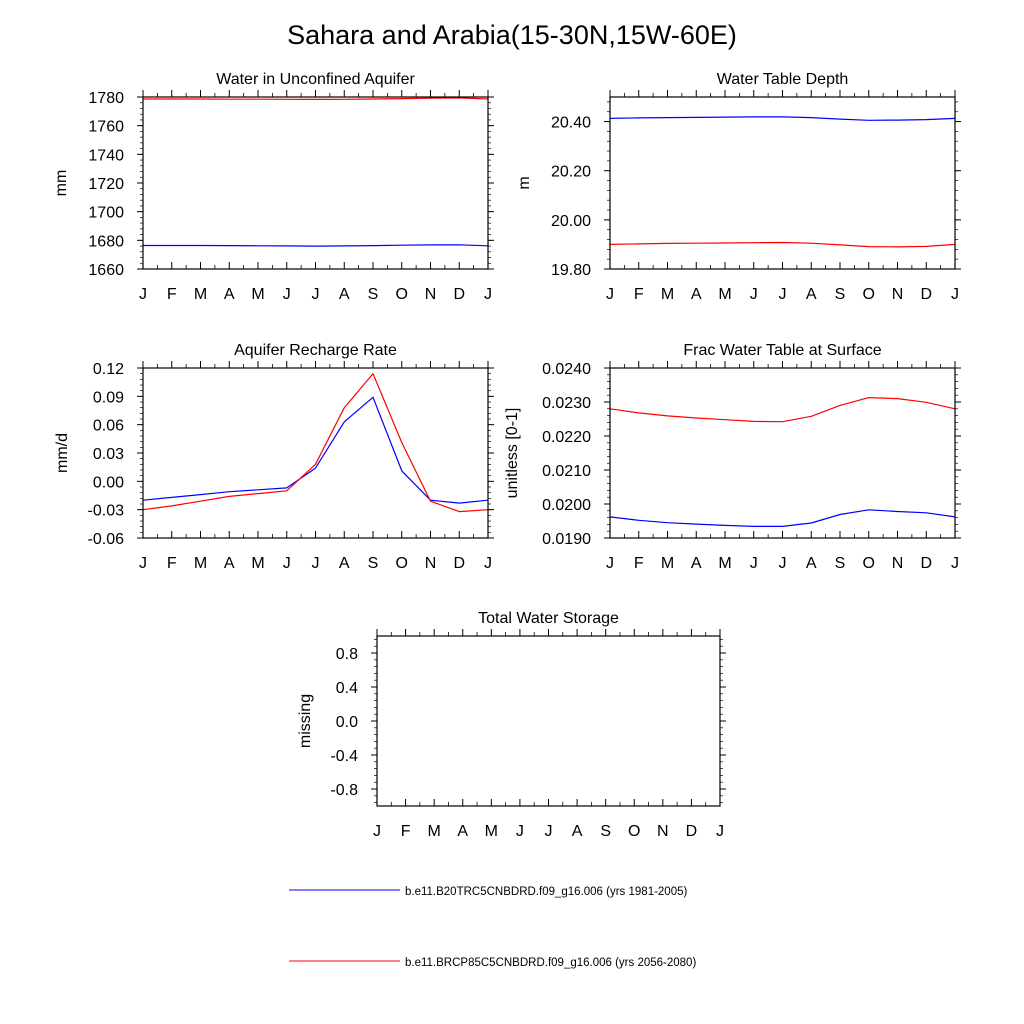 The image size is (1024, 1024). I want to click on y-tick-label: 1660, so click(106, 270).